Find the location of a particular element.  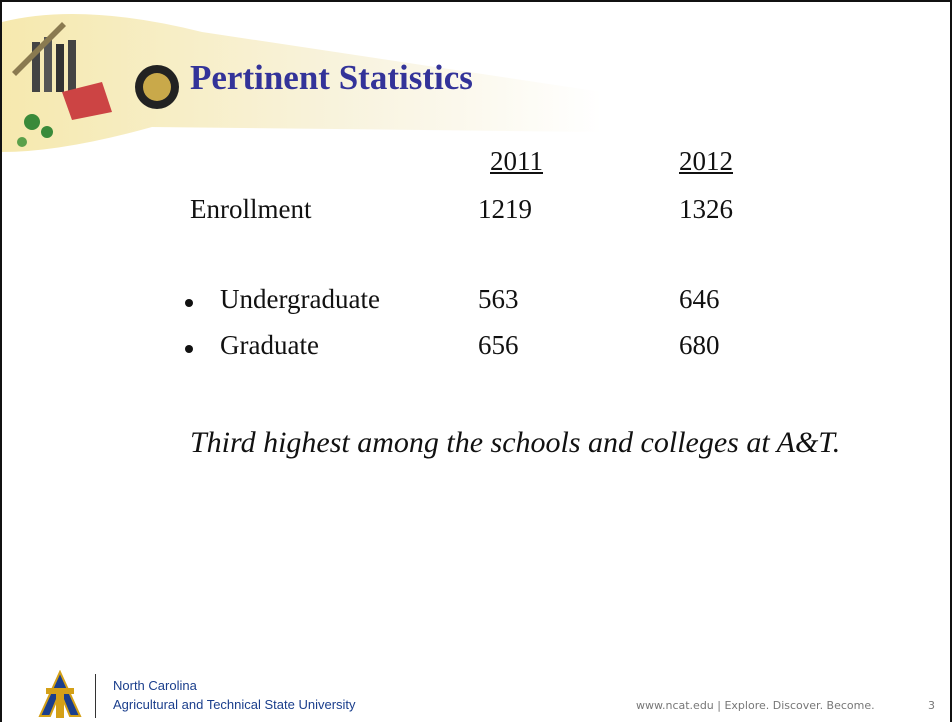

cell: 680 is located at coordinates (699, 345).